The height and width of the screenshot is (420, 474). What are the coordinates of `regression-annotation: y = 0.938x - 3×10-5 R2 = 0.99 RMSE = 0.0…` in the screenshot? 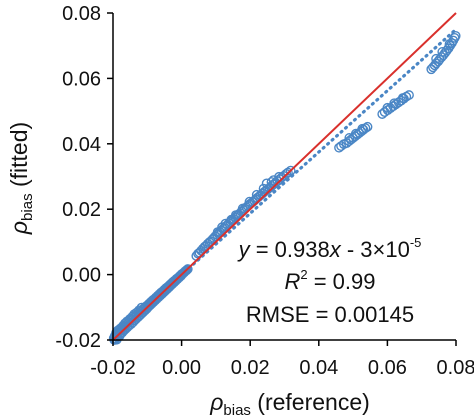 It's located at (329, 281).